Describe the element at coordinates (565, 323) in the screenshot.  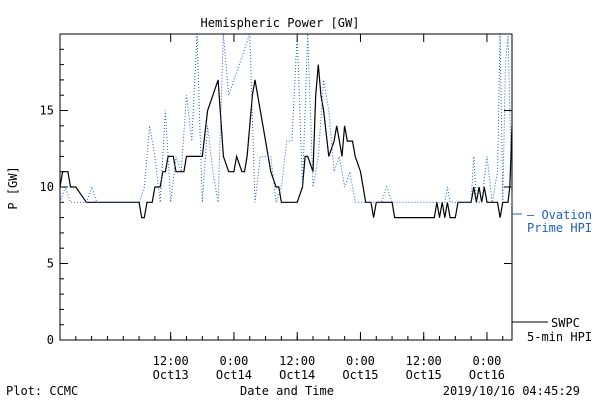
I see `legend-swpc-line1: SWPC` at that location.